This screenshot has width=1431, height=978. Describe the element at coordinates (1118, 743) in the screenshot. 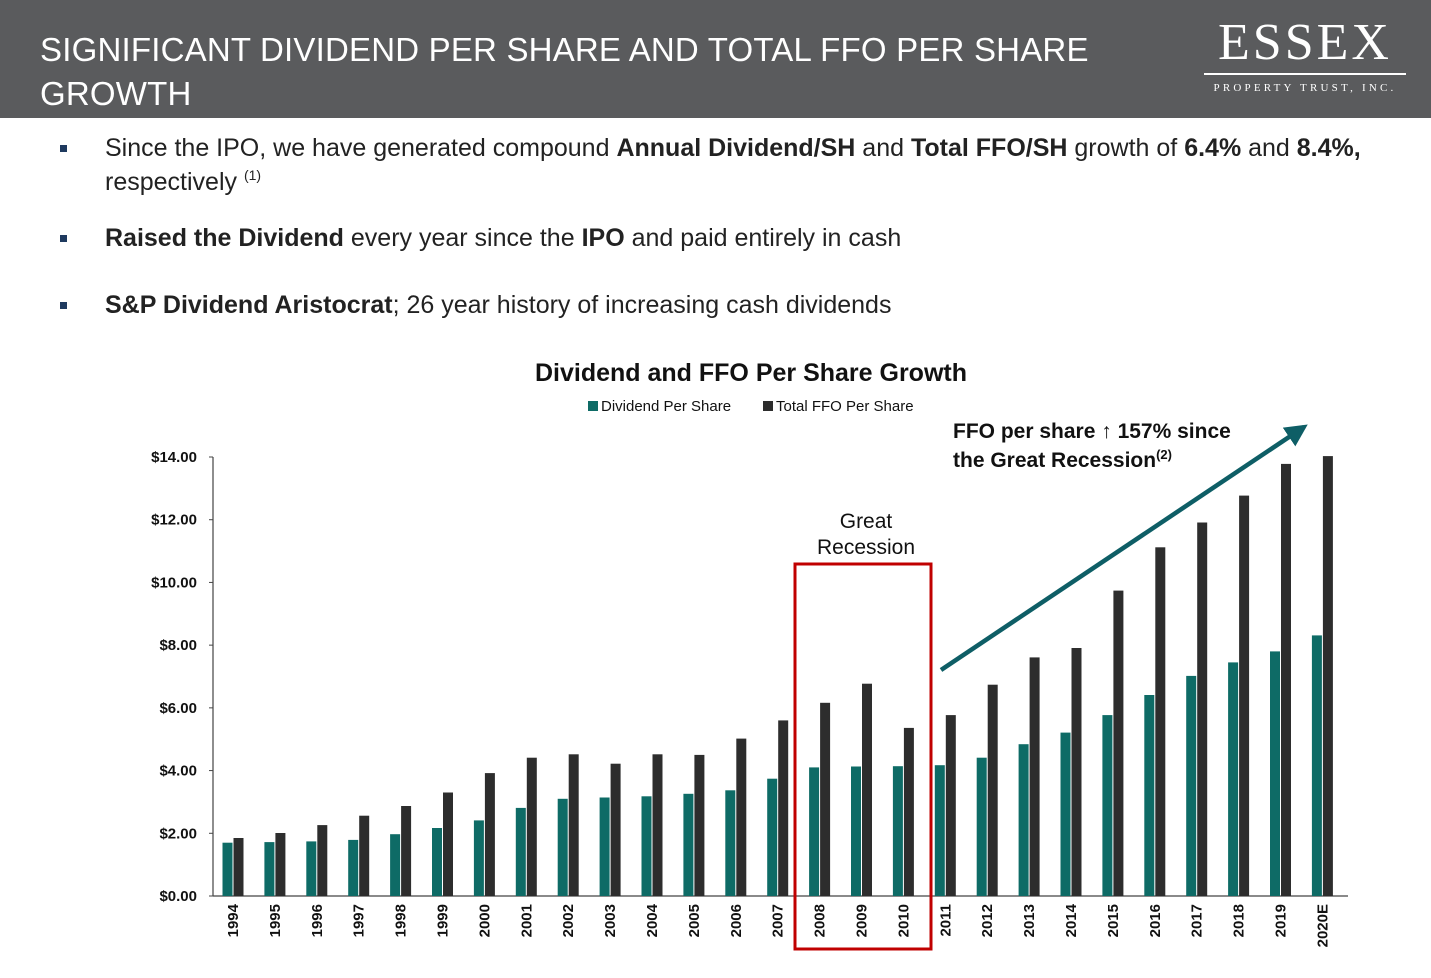

I see `ffo-bar-2015` at that location.